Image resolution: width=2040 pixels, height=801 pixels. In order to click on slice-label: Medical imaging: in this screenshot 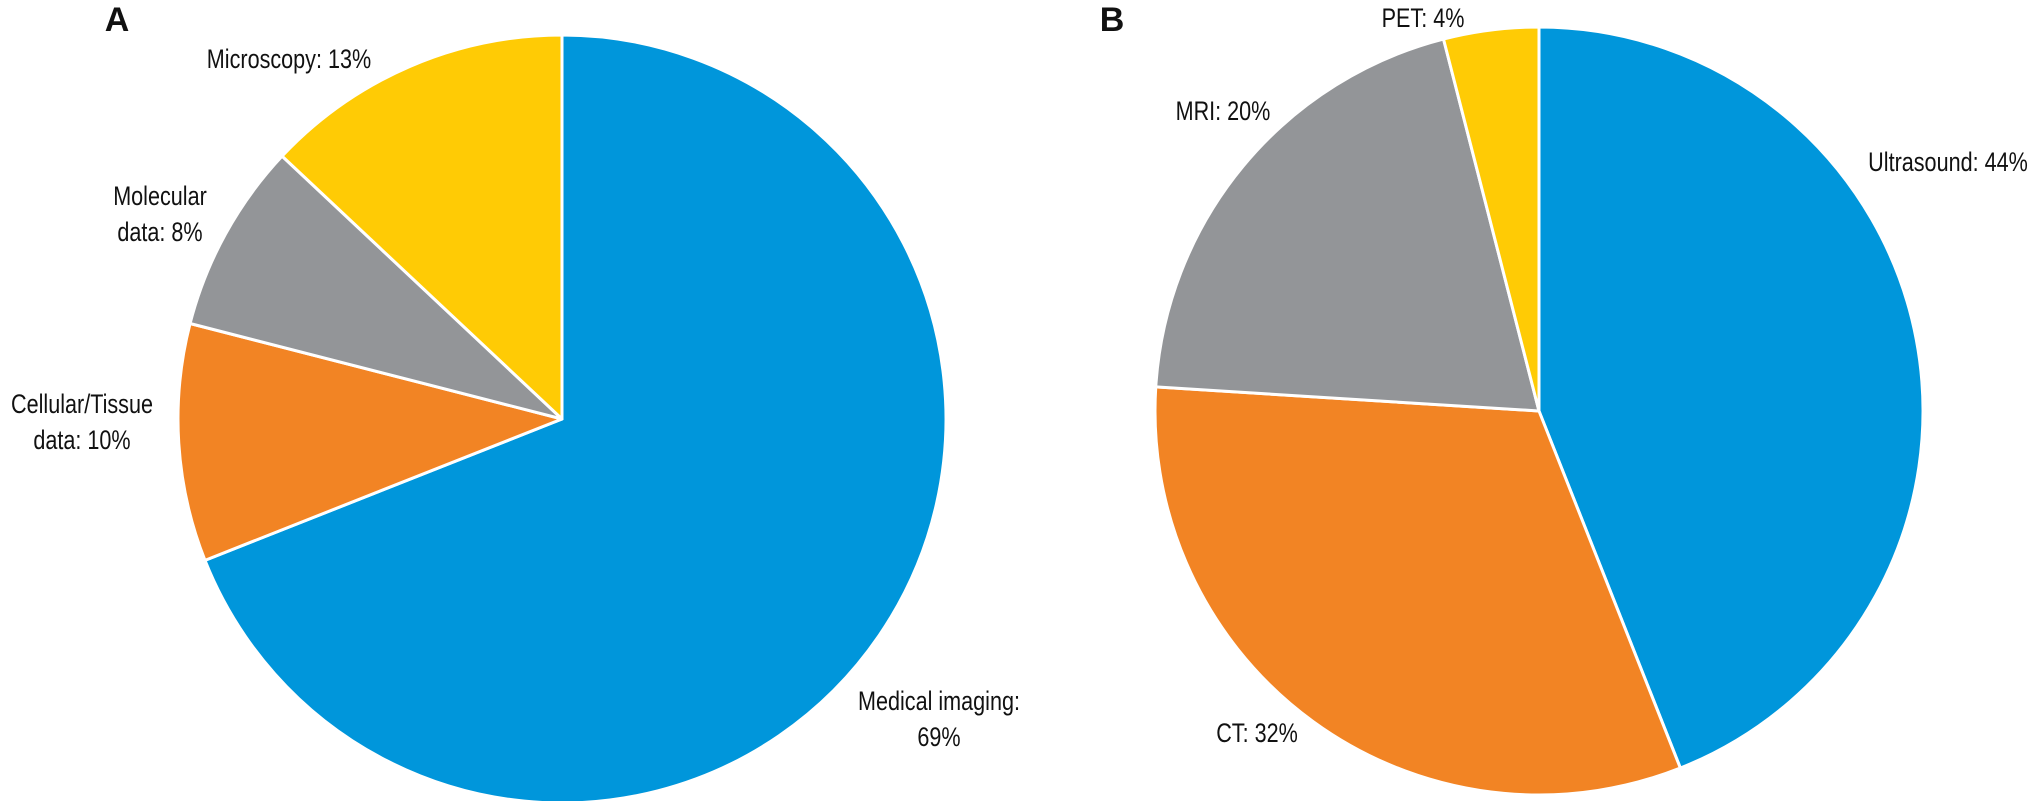, I will do `click(939, 702)`.